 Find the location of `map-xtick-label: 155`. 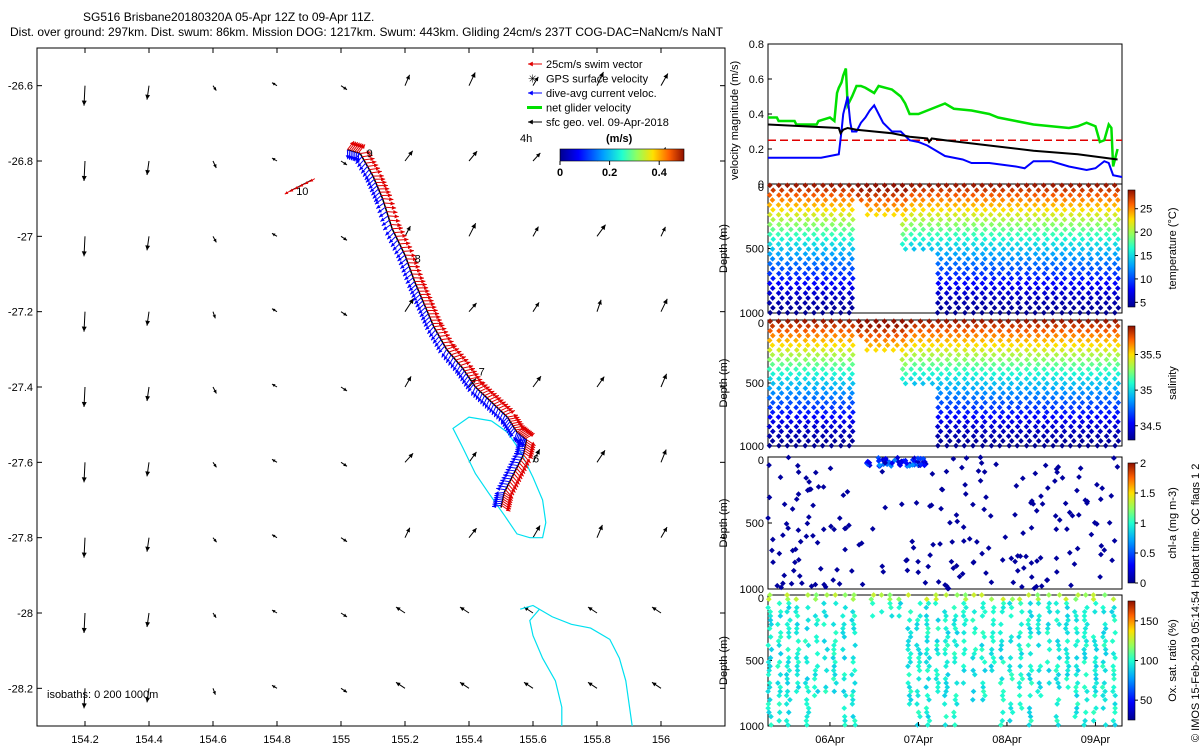

map-xtick-label: 155 is located at coordinates (341, 740).